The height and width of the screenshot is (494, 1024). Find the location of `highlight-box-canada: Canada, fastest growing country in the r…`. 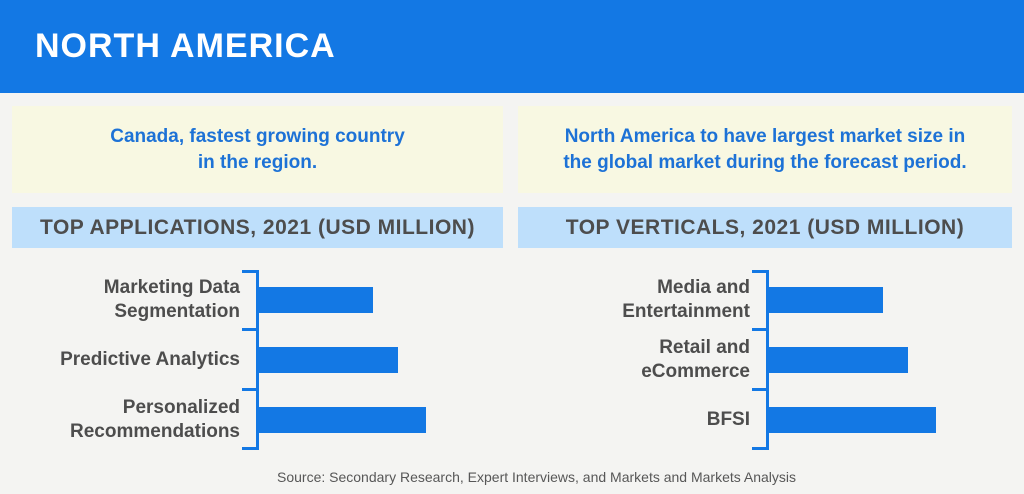

highlight-box-canada: Canada, fastest growing country in the r… is located at coordinates (257, 149).